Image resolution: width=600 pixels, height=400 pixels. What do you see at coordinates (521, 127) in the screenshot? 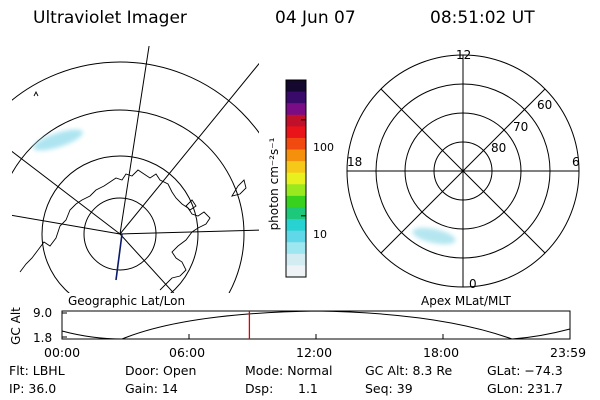
I see `mlat-label-70: 70` at bounding box center [521, 127].